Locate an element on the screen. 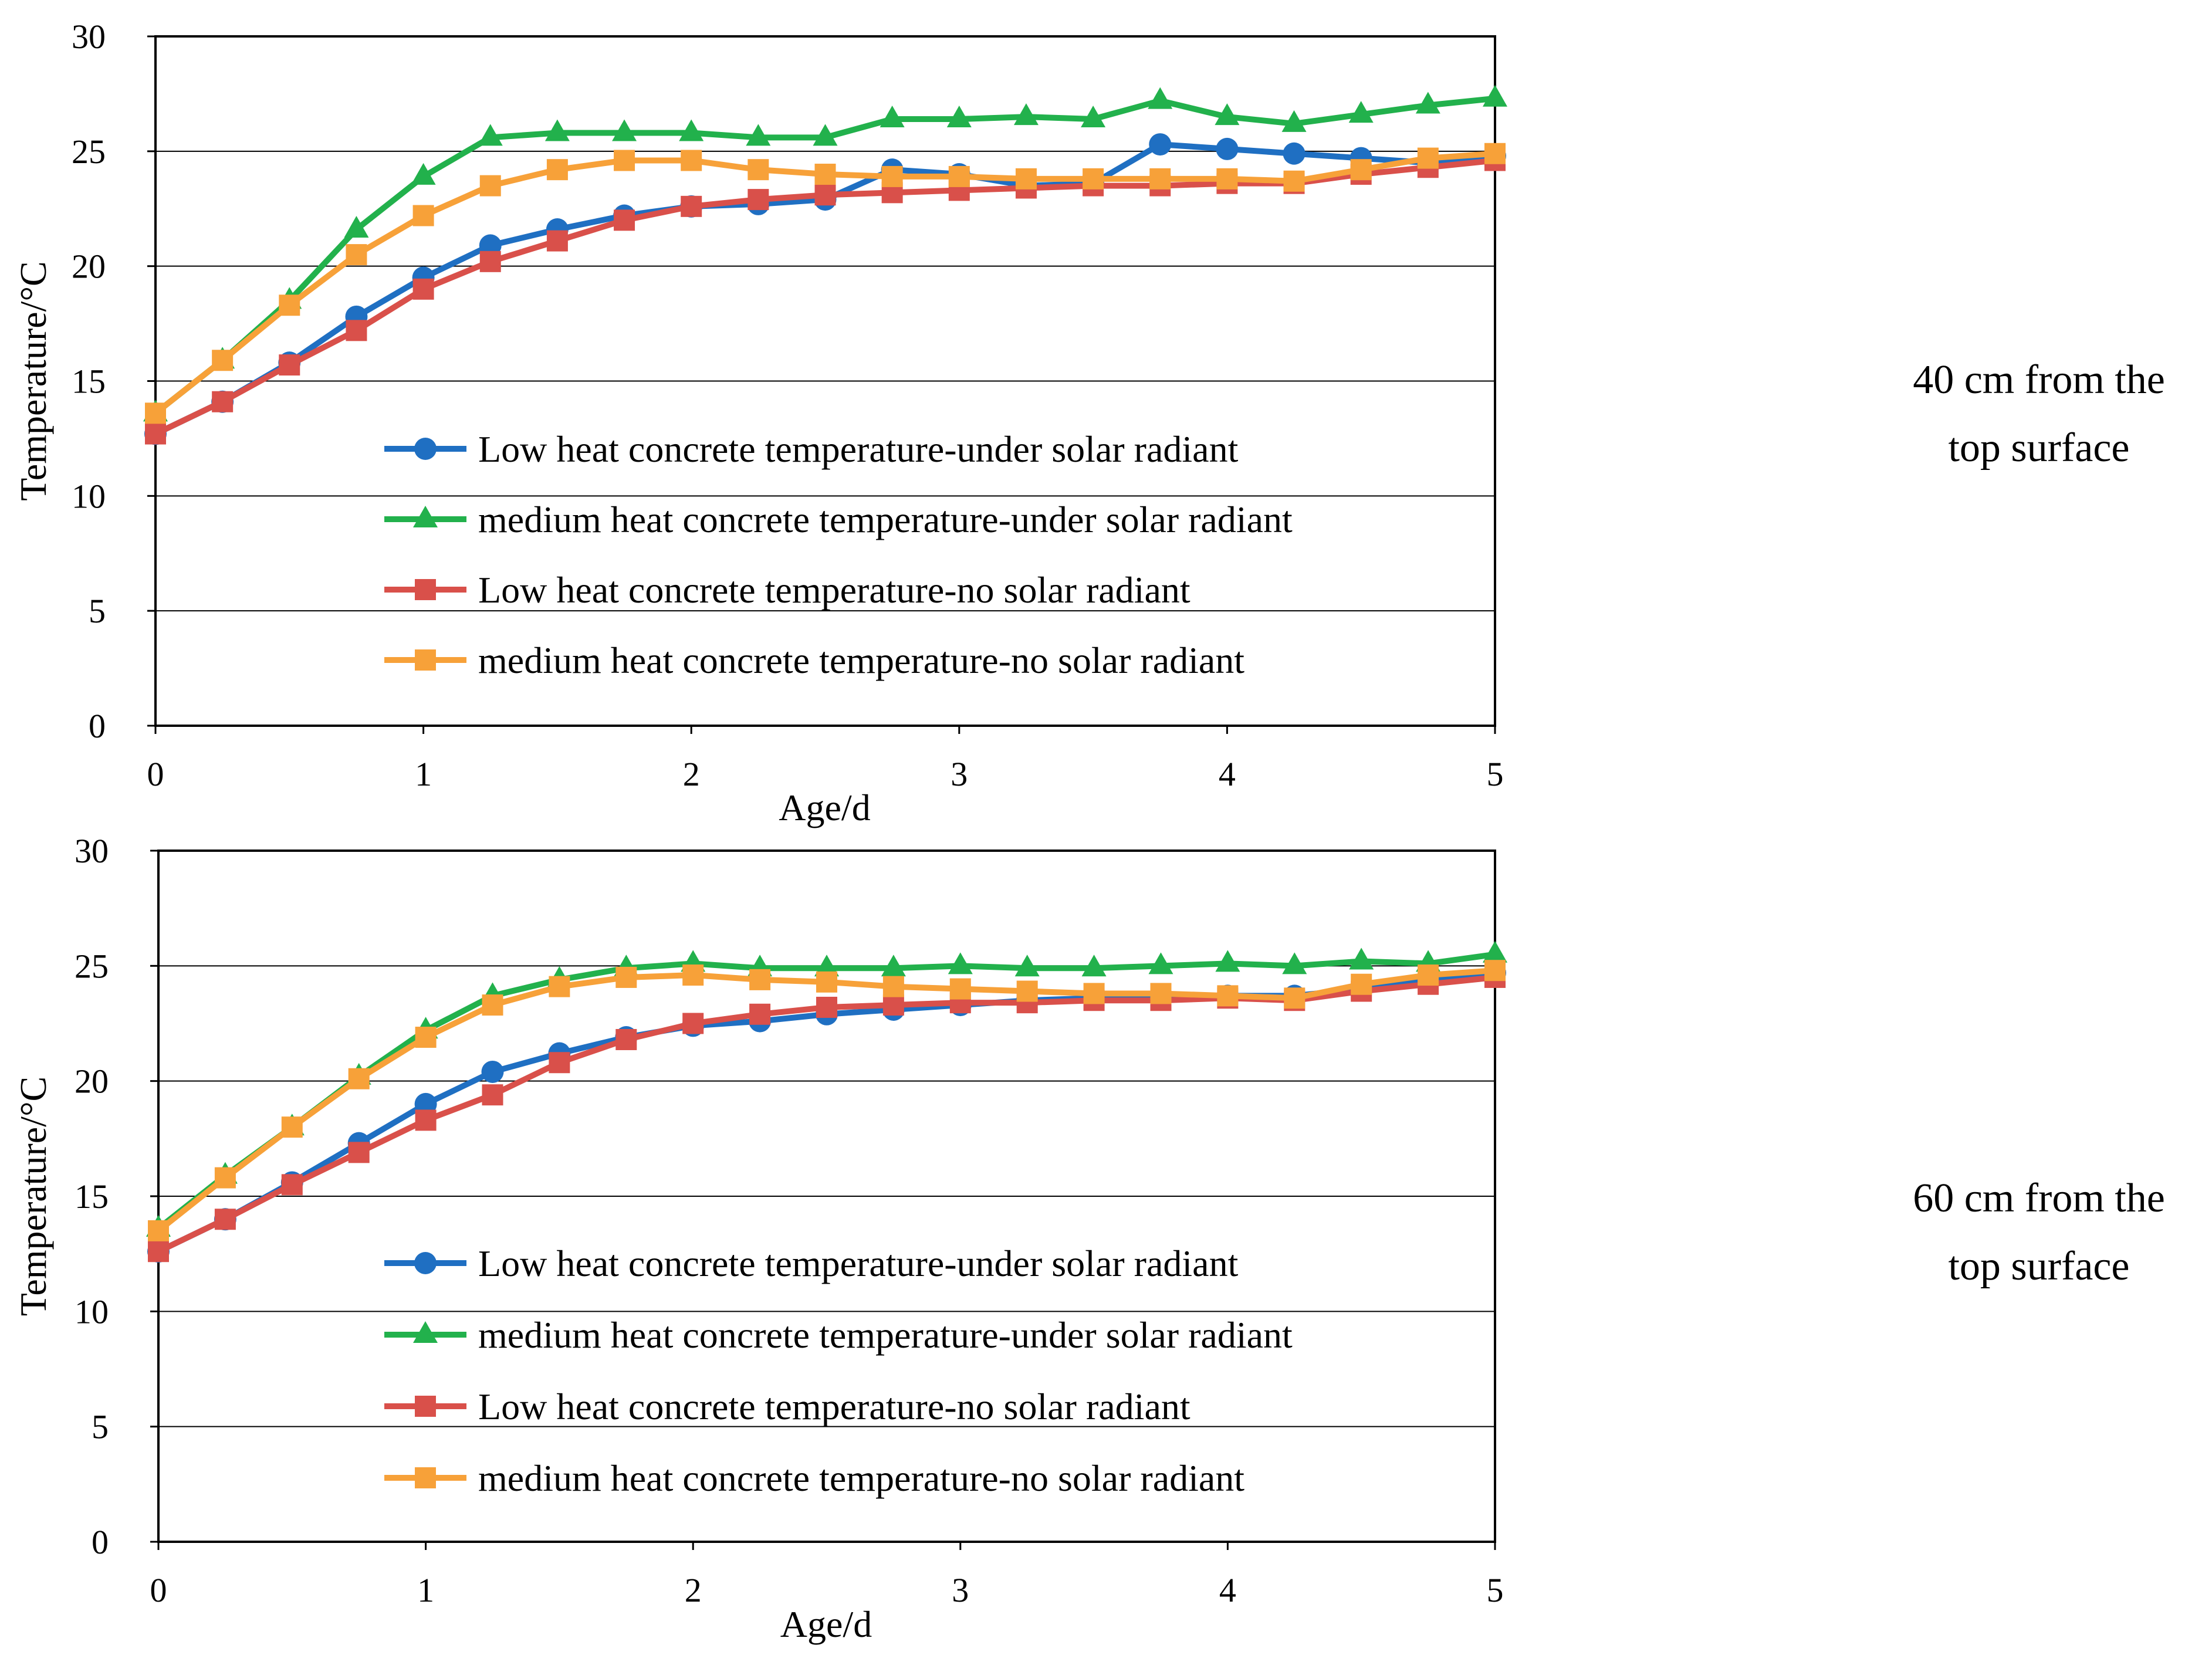 The image size is (2212, 1655). y-tick-label: 5 is located at coordinates (100, 1427).